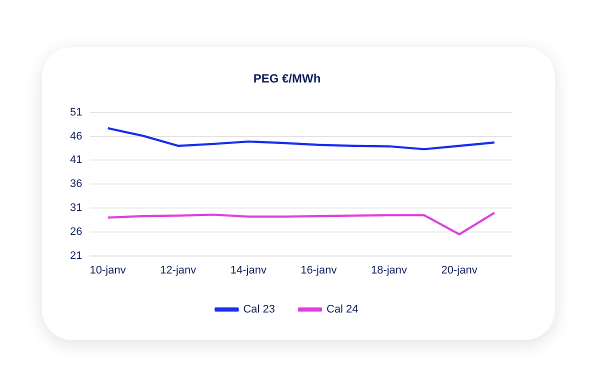 This screenshot has height=381, width=604. I want to click on y-tick-label: 46, so click(76, 136).